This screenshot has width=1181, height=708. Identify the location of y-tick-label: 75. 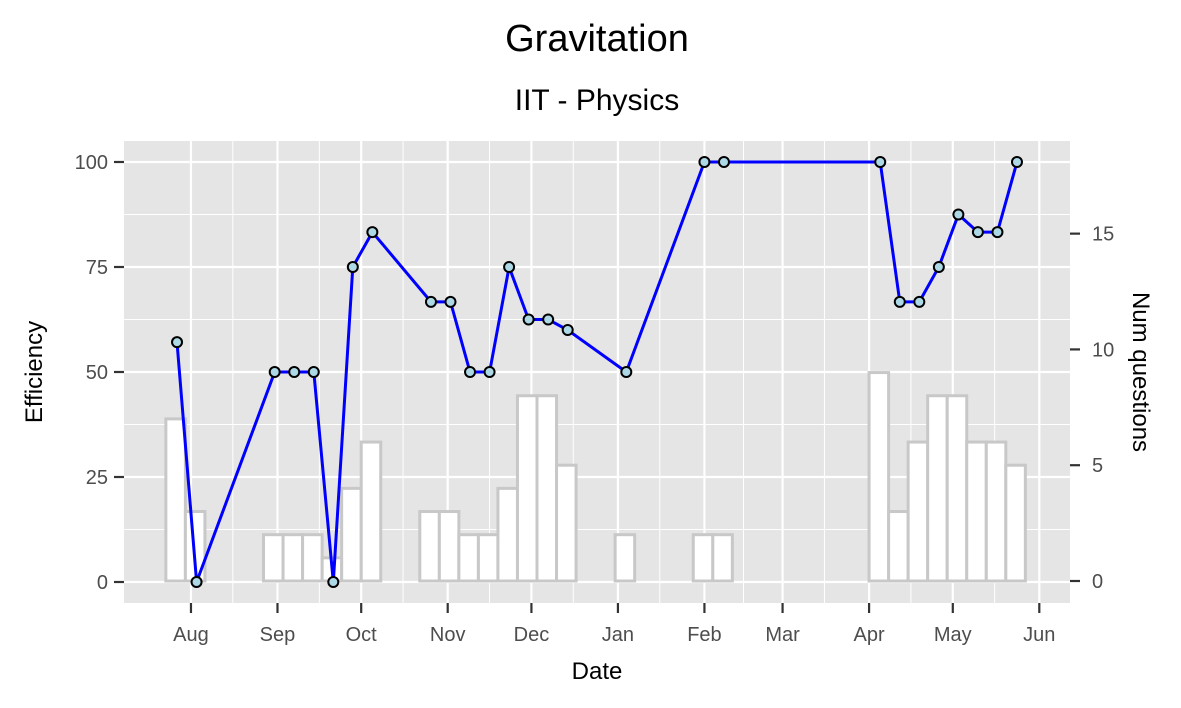
(97, 268).